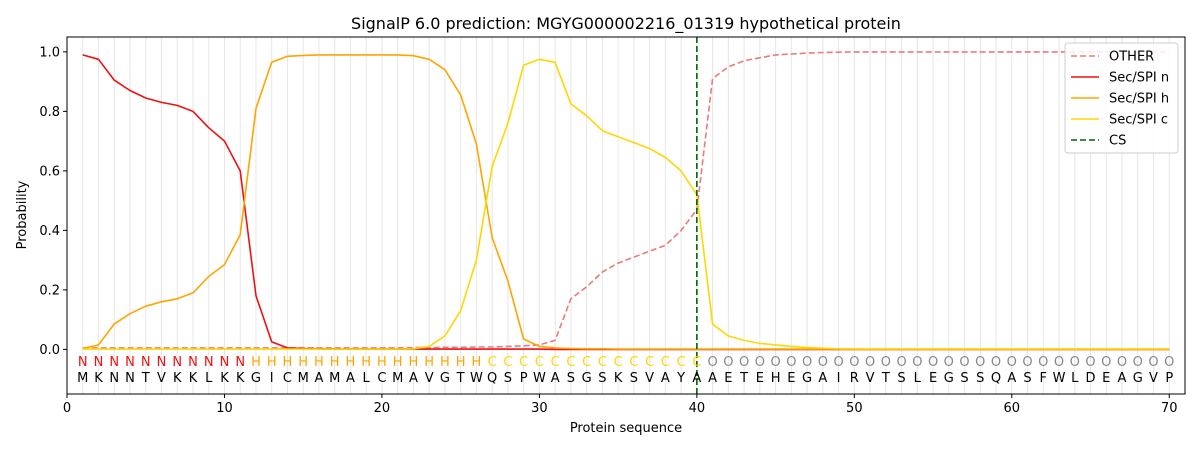 Image resolution: width=1200 pixels, height=450 pixels. Describe the element at coordinates (145, 378) in the screenshot. I see `residue-label: T` at that location.